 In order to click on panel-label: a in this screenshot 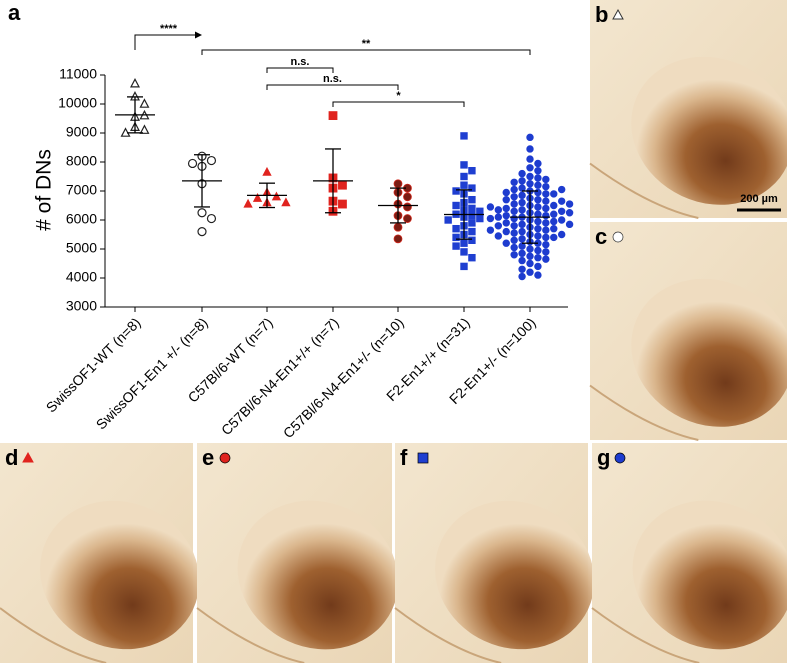, I will do `click(14, 12)`.